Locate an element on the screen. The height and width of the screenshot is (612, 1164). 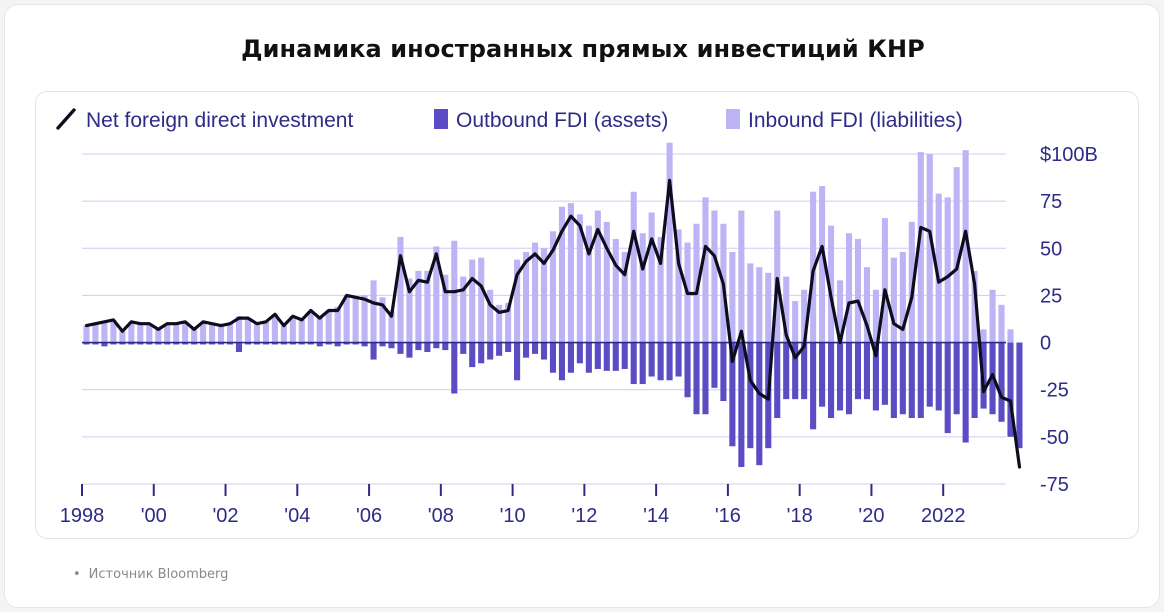
x-tick-label: '20 is located at coordinates (871, 516).